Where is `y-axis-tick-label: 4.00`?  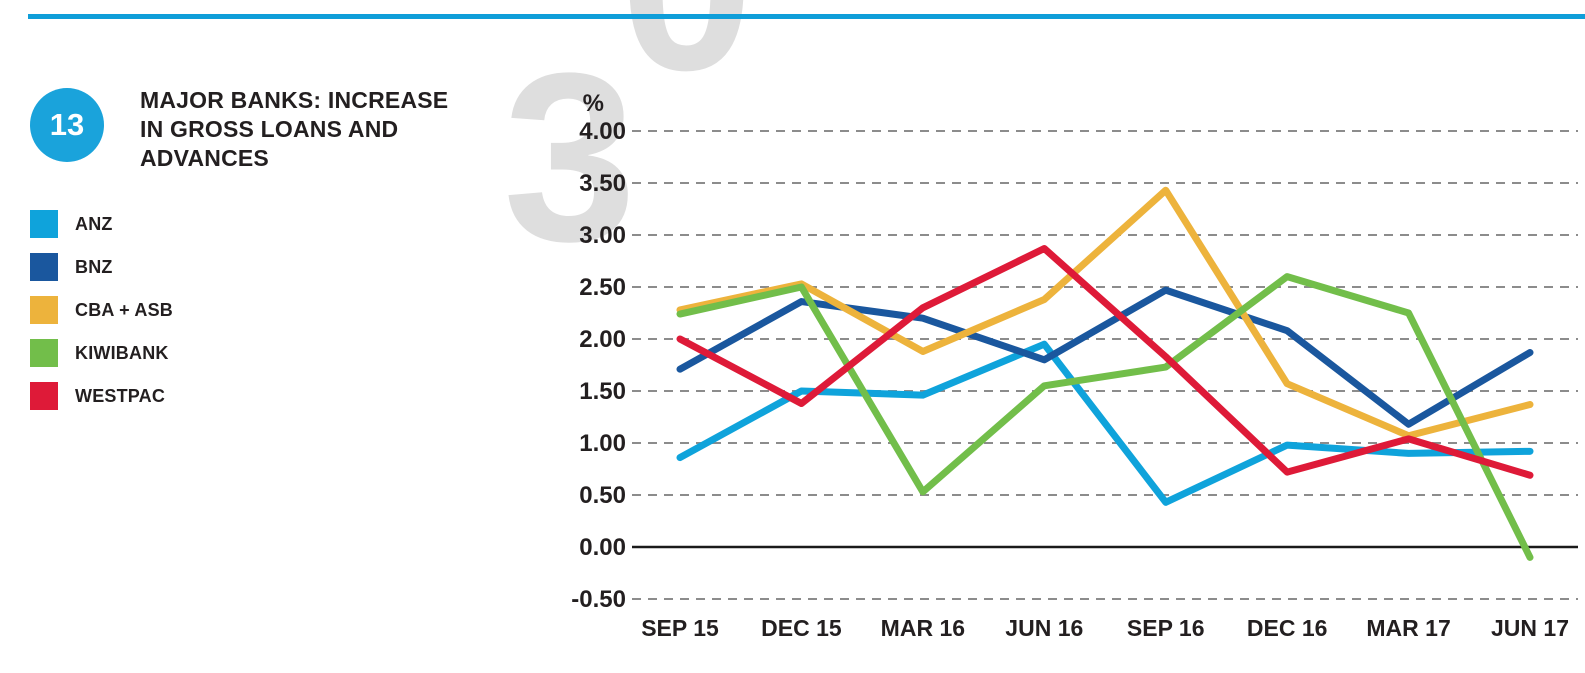
y-axis-tick-label: 4.00 is located at coordinates (602, 131).